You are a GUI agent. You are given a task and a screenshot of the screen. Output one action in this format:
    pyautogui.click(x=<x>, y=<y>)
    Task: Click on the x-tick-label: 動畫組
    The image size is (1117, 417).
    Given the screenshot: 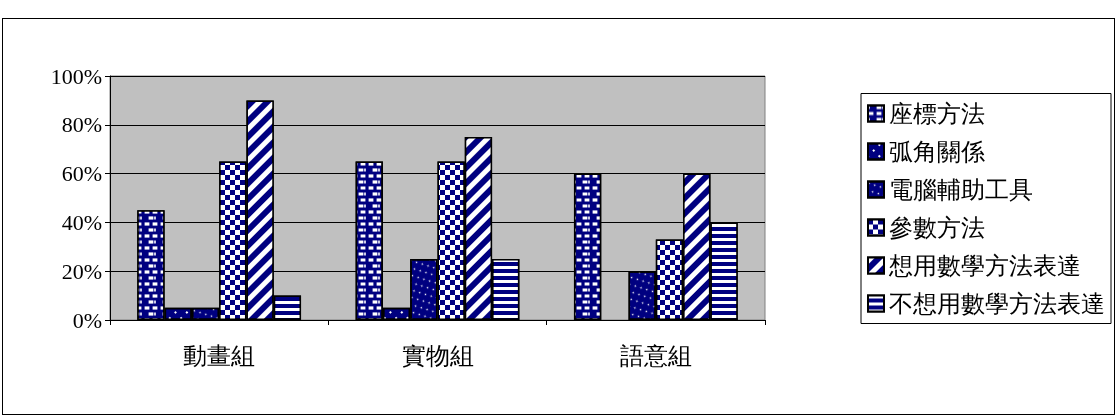 What is the action you would take?
    pyautogui.click(x=219, y=356)
    